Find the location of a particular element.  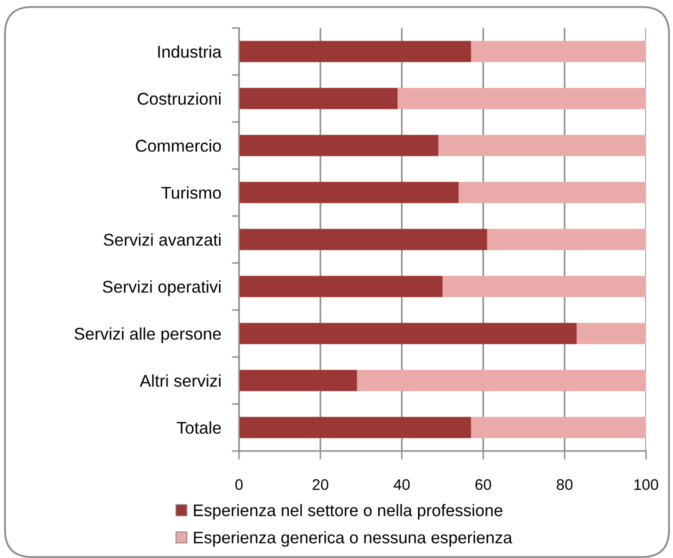

y-tick-label: Turismo is located at coordinates (191, 192).